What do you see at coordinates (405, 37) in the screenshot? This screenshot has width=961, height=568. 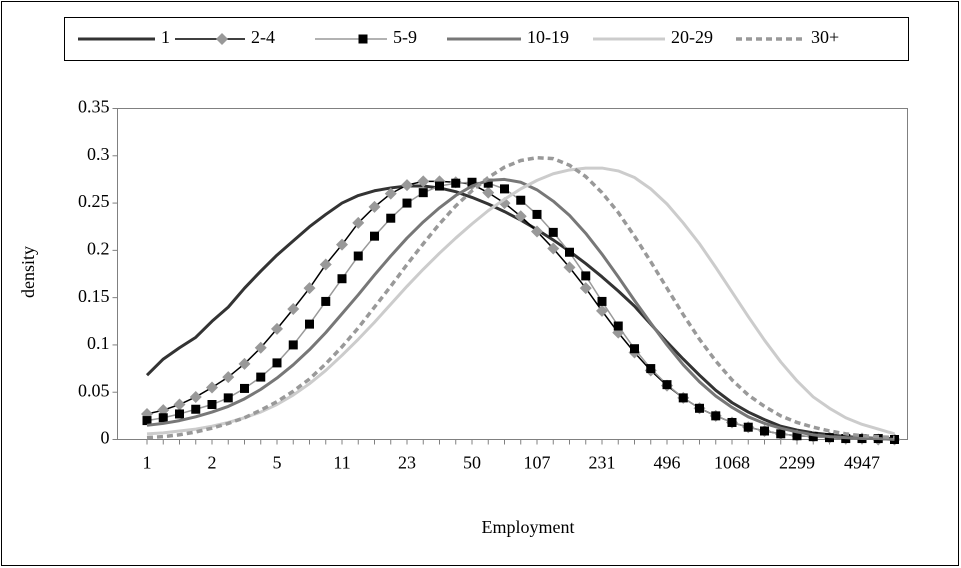 I see `legend-label: 5-9` at bounding box center [405, 37].